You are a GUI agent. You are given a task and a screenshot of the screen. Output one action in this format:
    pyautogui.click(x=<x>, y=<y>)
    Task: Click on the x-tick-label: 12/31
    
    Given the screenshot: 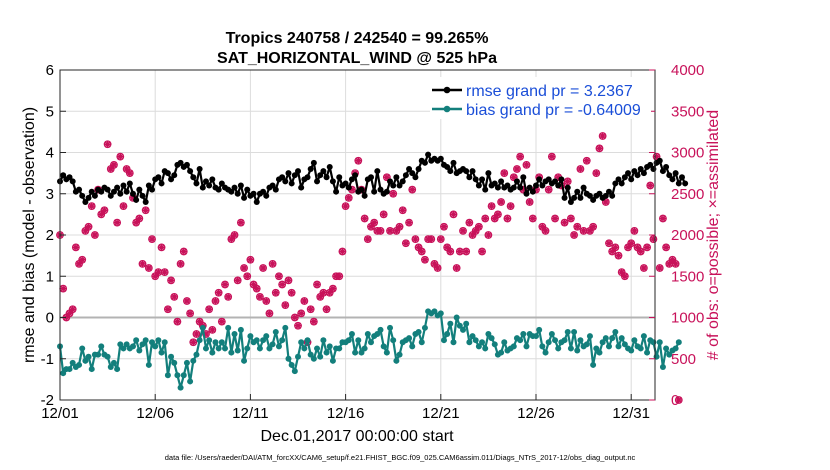 What is the action you would take?
    pyautogui.click(x=631, y=413)
    